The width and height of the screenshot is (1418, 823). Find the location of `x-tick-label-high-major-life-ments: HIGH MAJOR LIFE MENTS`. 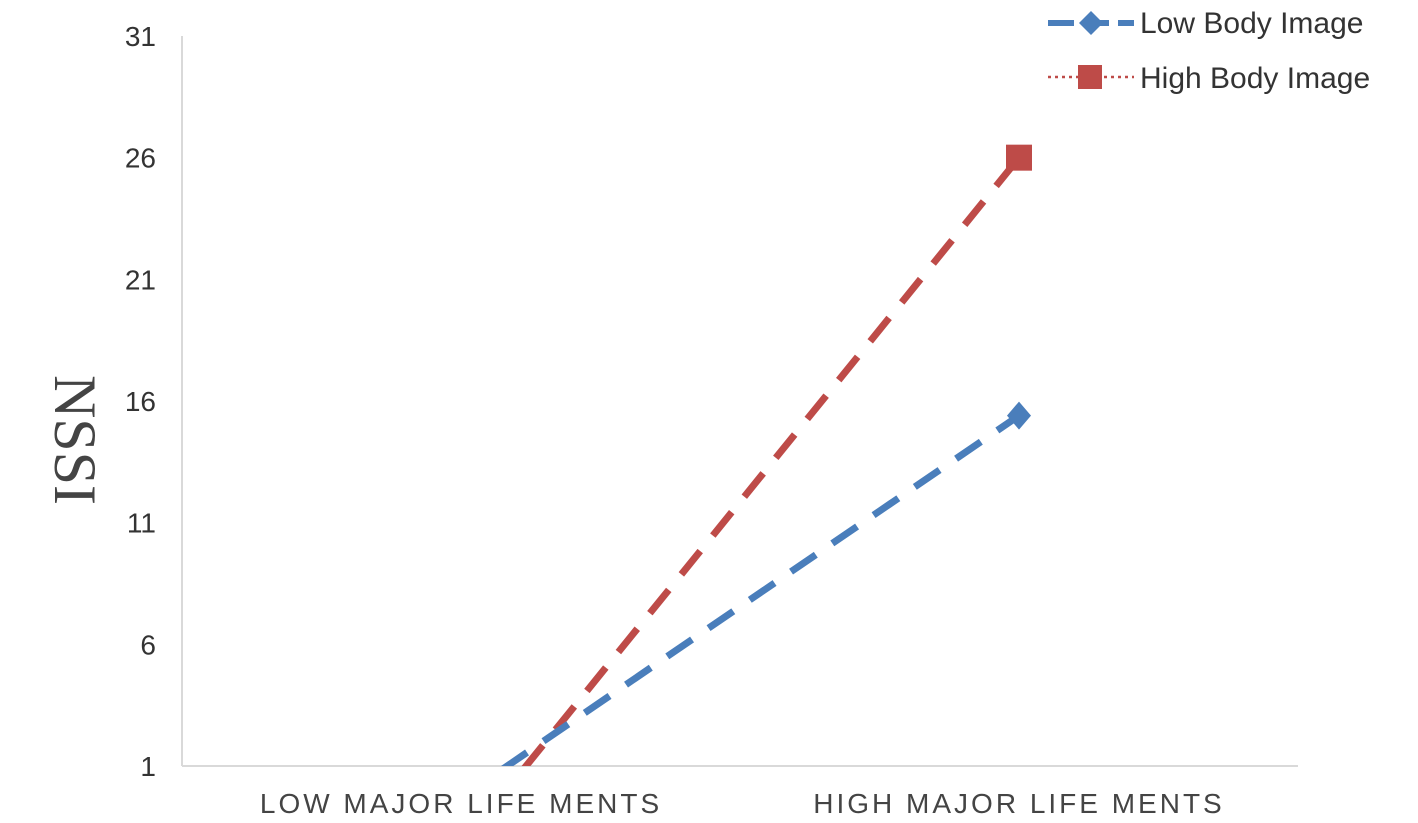

x-tick-label-high-major-life-ments: HIGH MAJOR LIFE MENTS is located at coordinates (1018, 803).